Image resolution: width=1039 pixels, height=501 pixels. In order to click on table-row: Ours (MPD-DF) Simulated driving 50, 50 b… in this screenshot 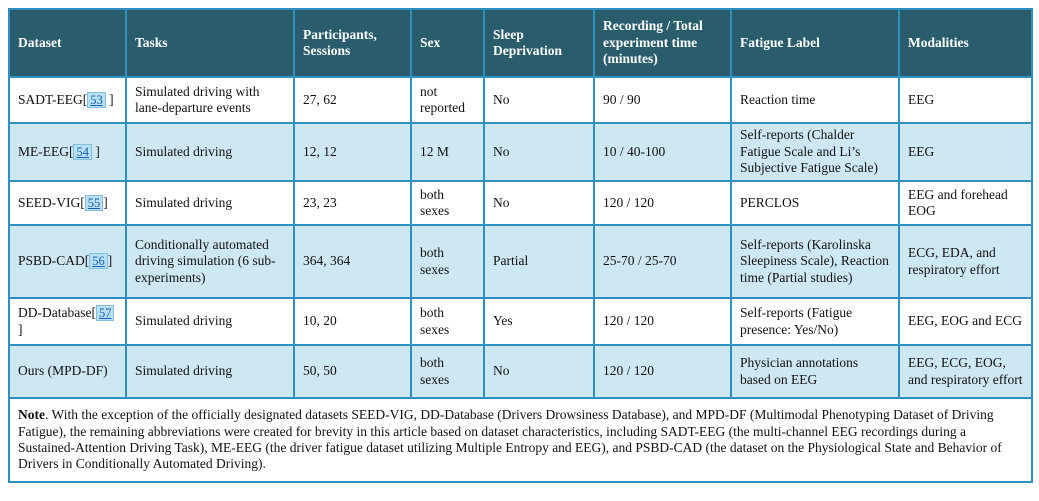, I will do `click(520, 371)`.